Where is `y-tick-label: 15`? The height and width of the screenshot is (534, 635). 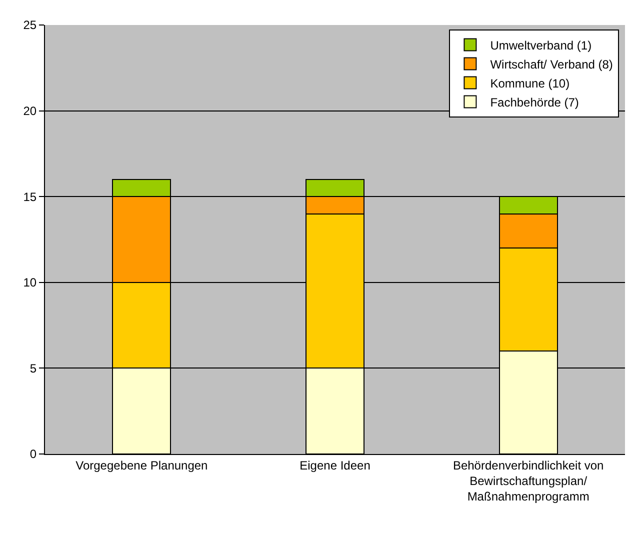 y-tick-label: 15 is located at coordinates (30, 197).